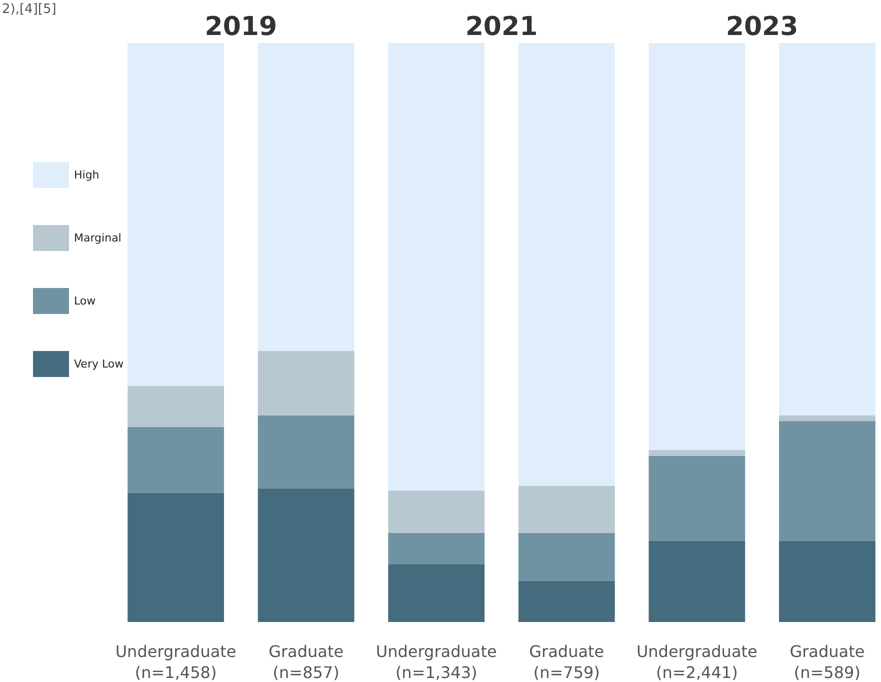 This screenshot has height=682, width=881. What do you see at coordinates (85, 301) in the screenshot?
I see `legend-label: Low` at bounding box center [85, 301].